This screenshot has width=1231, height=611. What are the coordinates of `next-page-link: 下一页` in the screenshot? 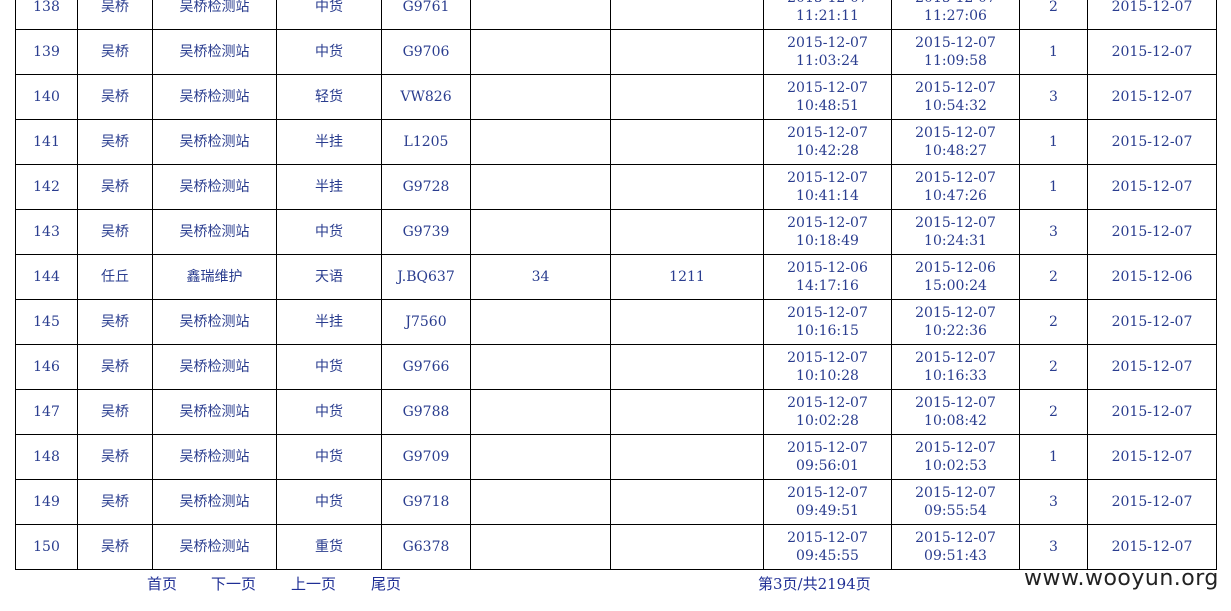 It's located at (234, 584).